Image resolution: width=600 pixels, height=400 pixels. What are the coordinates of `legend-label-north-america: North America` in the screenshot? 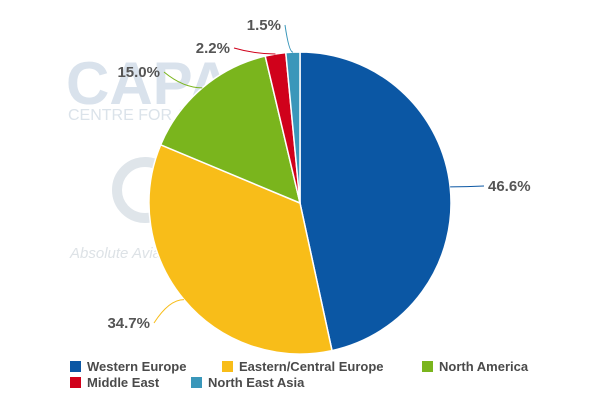 It's located at (484, 366).